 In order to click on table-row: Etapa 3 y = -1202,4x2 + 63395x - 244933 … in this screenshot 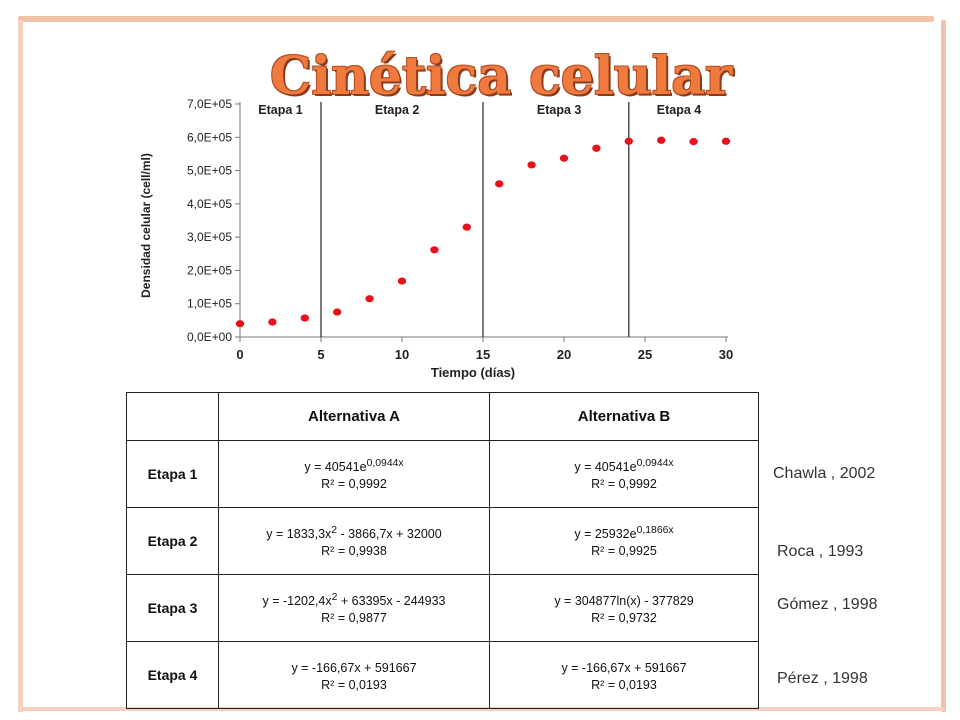, I will do `click(442, 608)`.